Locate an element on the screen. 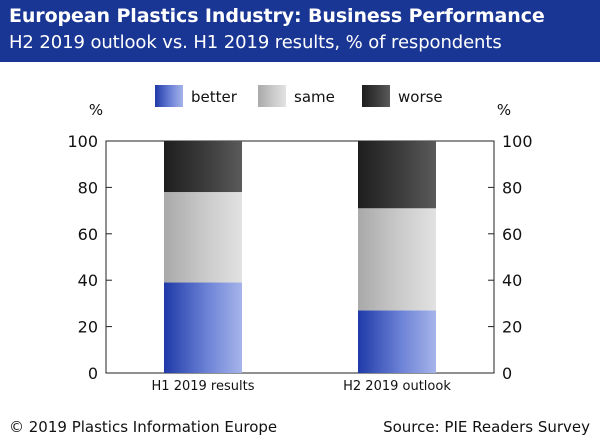  legend-swatch-better is located at coordinates (169, 96).